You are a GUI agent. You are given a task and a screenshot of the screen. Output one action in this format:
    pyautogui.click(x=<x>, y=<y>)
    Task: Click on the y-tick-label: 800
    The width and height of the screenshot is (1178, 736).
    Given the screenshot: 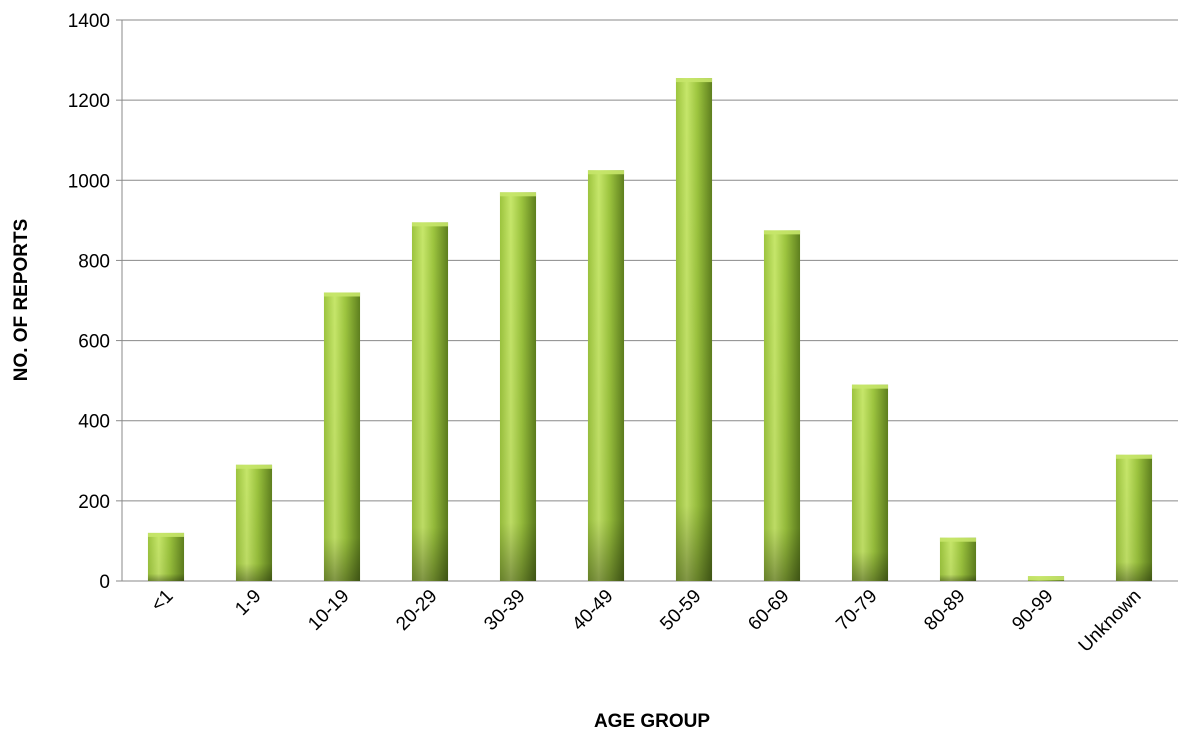 What is the action you would take?
    pyautogui.click(x=94, y=261)
    